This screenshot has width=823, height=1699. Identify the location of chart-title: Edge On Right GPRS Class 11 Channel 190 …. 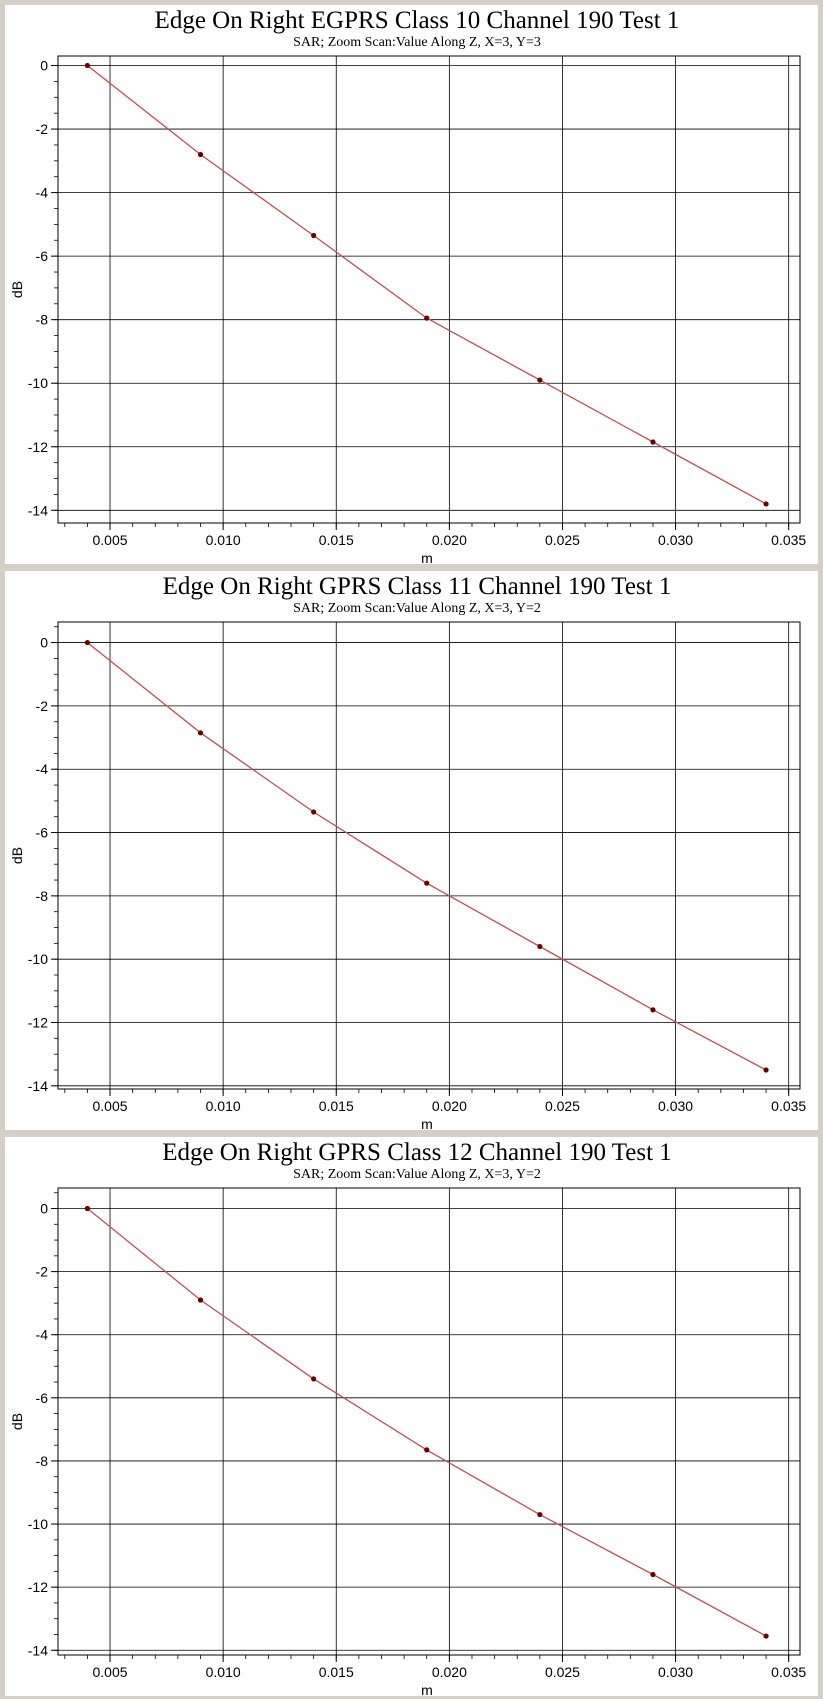
(417, 586).